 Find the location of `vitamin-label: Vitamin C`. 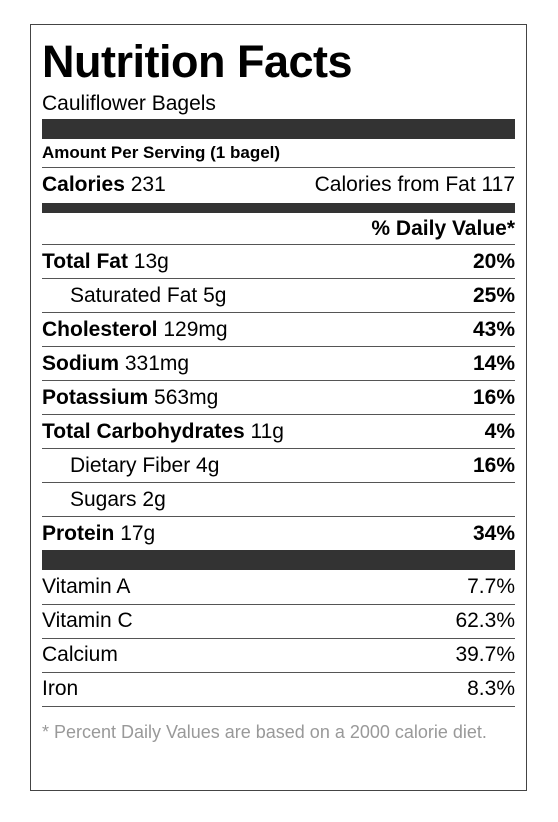

vitamin-label: Vitamin C is located at coordinates (87, 620).